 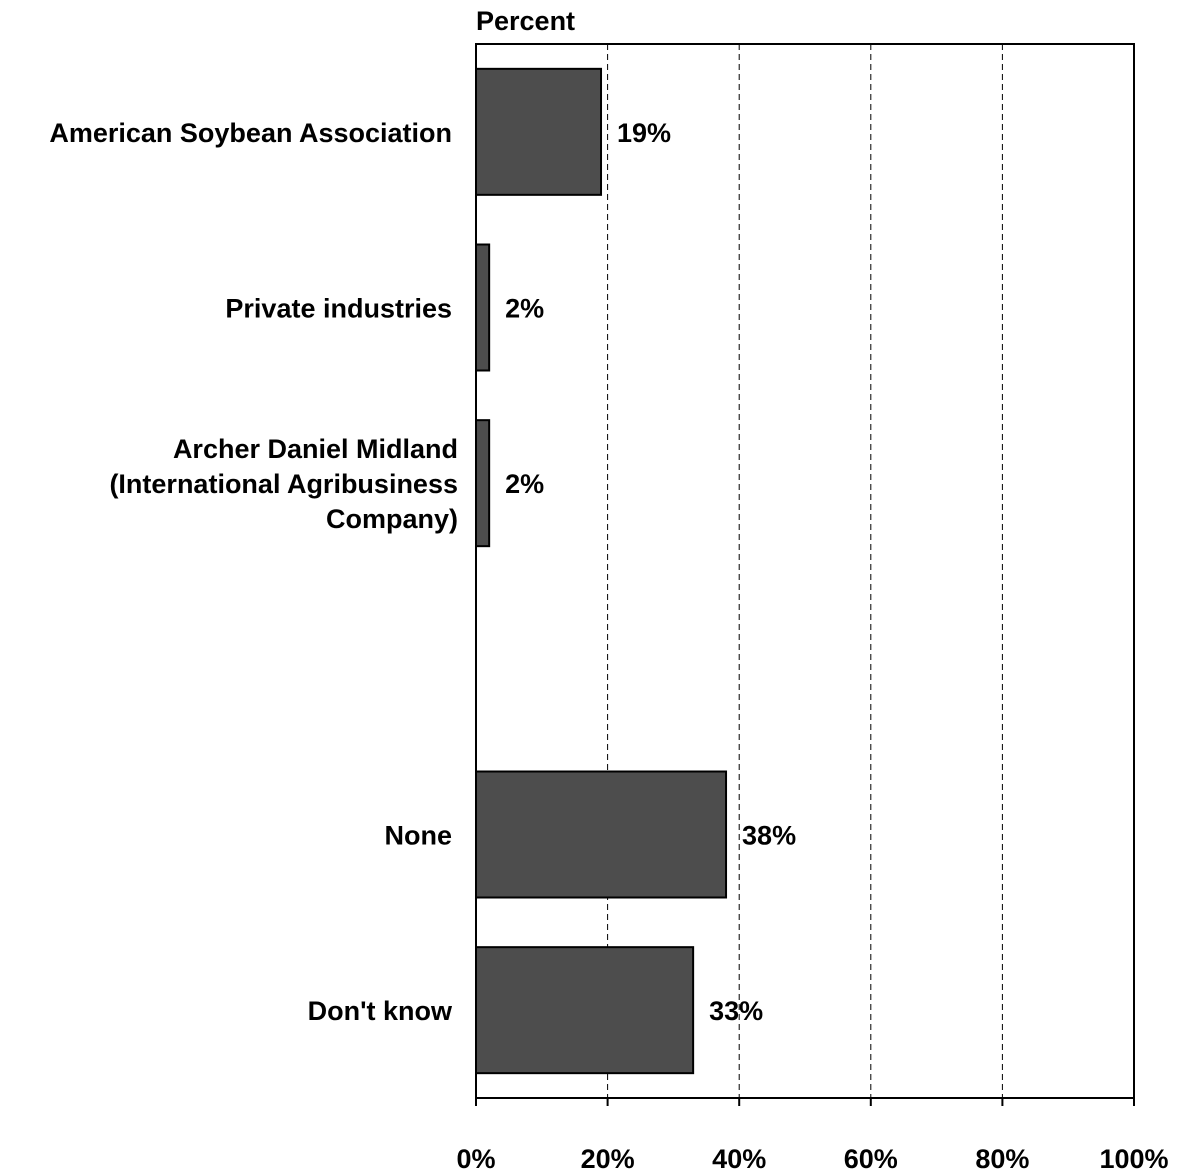 I want to click on data-label: 19%, so click(x=644, y=133).